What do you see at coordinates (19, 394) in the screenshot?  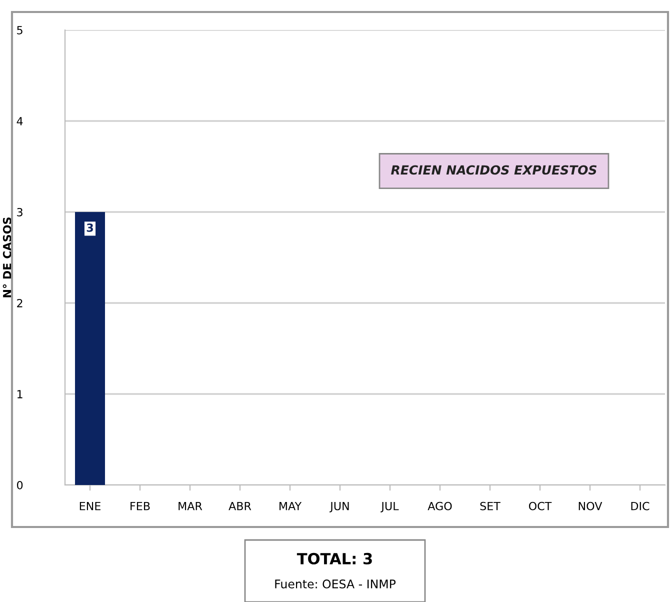 I see `y-tick-label: 1` at bounding box center [19, 394].